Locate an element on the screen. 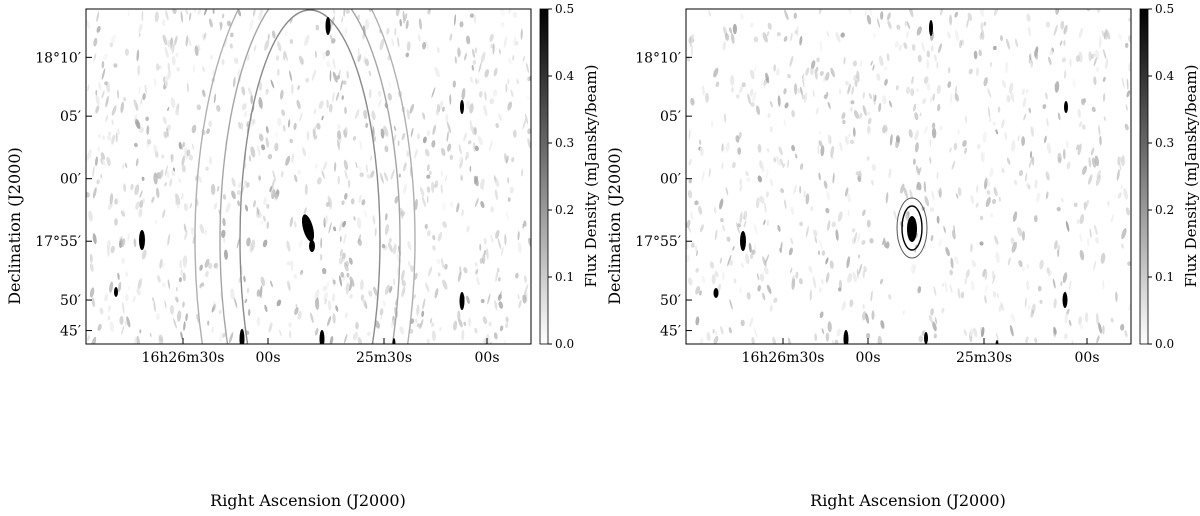 Image resolution: width=1200 pixels, height=516 pixels. y-tick-label: 00′ is located at coordinates (70, 180).